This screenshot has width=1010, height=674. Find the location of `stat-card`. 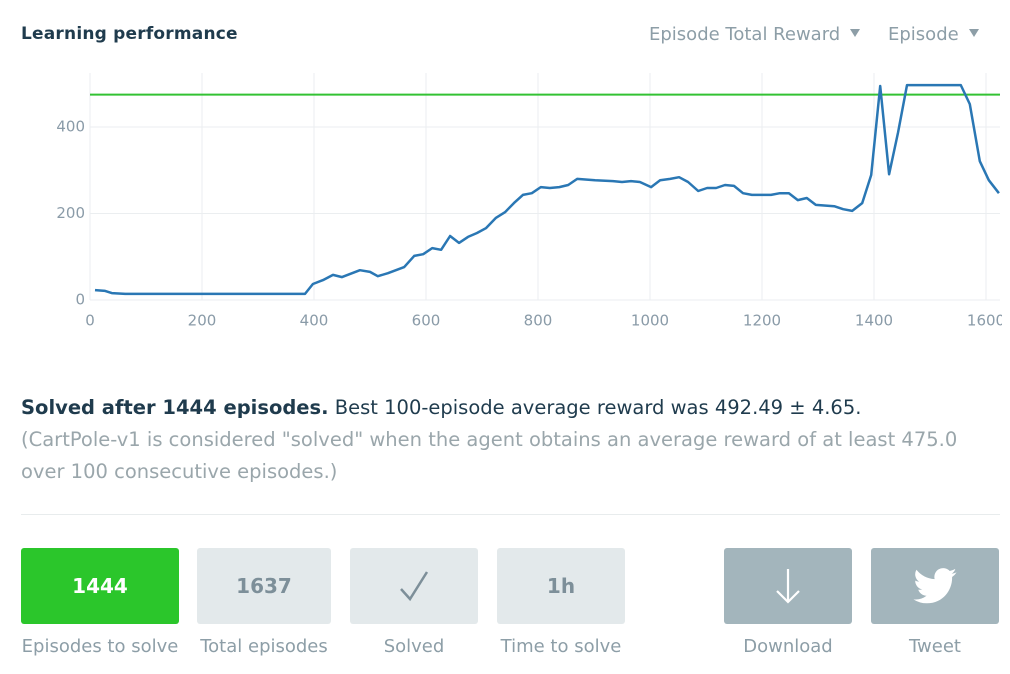

stat-card is located at coordinates (414, 586).